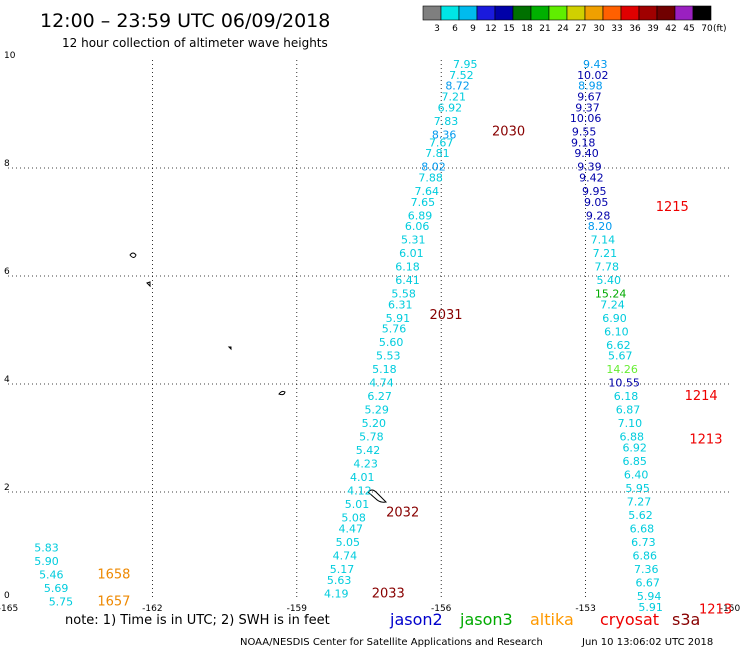 The height and width of the screenshot is (650, 740). Describe the element at coordinates (368, 450) in the screenshot. I see `wave-height-value: 5.42` at that location.